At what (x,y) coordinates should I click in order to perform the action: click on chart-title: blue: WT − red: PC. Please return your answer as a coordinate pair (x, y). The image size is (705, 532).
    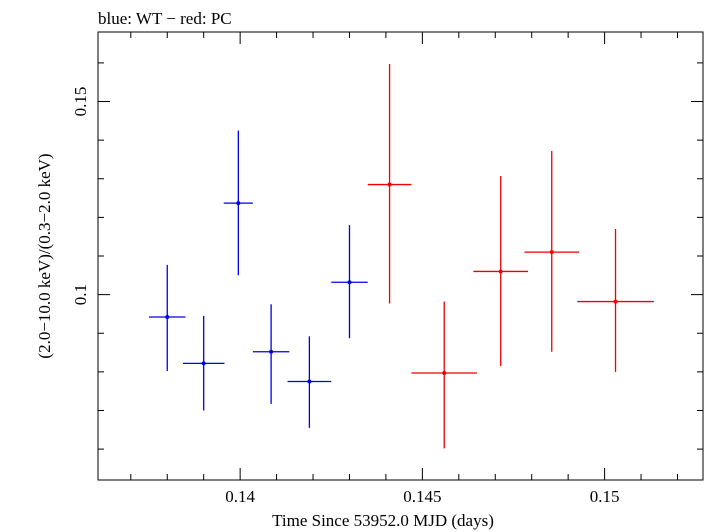
    Looking at the image, I should click on (165, 18).